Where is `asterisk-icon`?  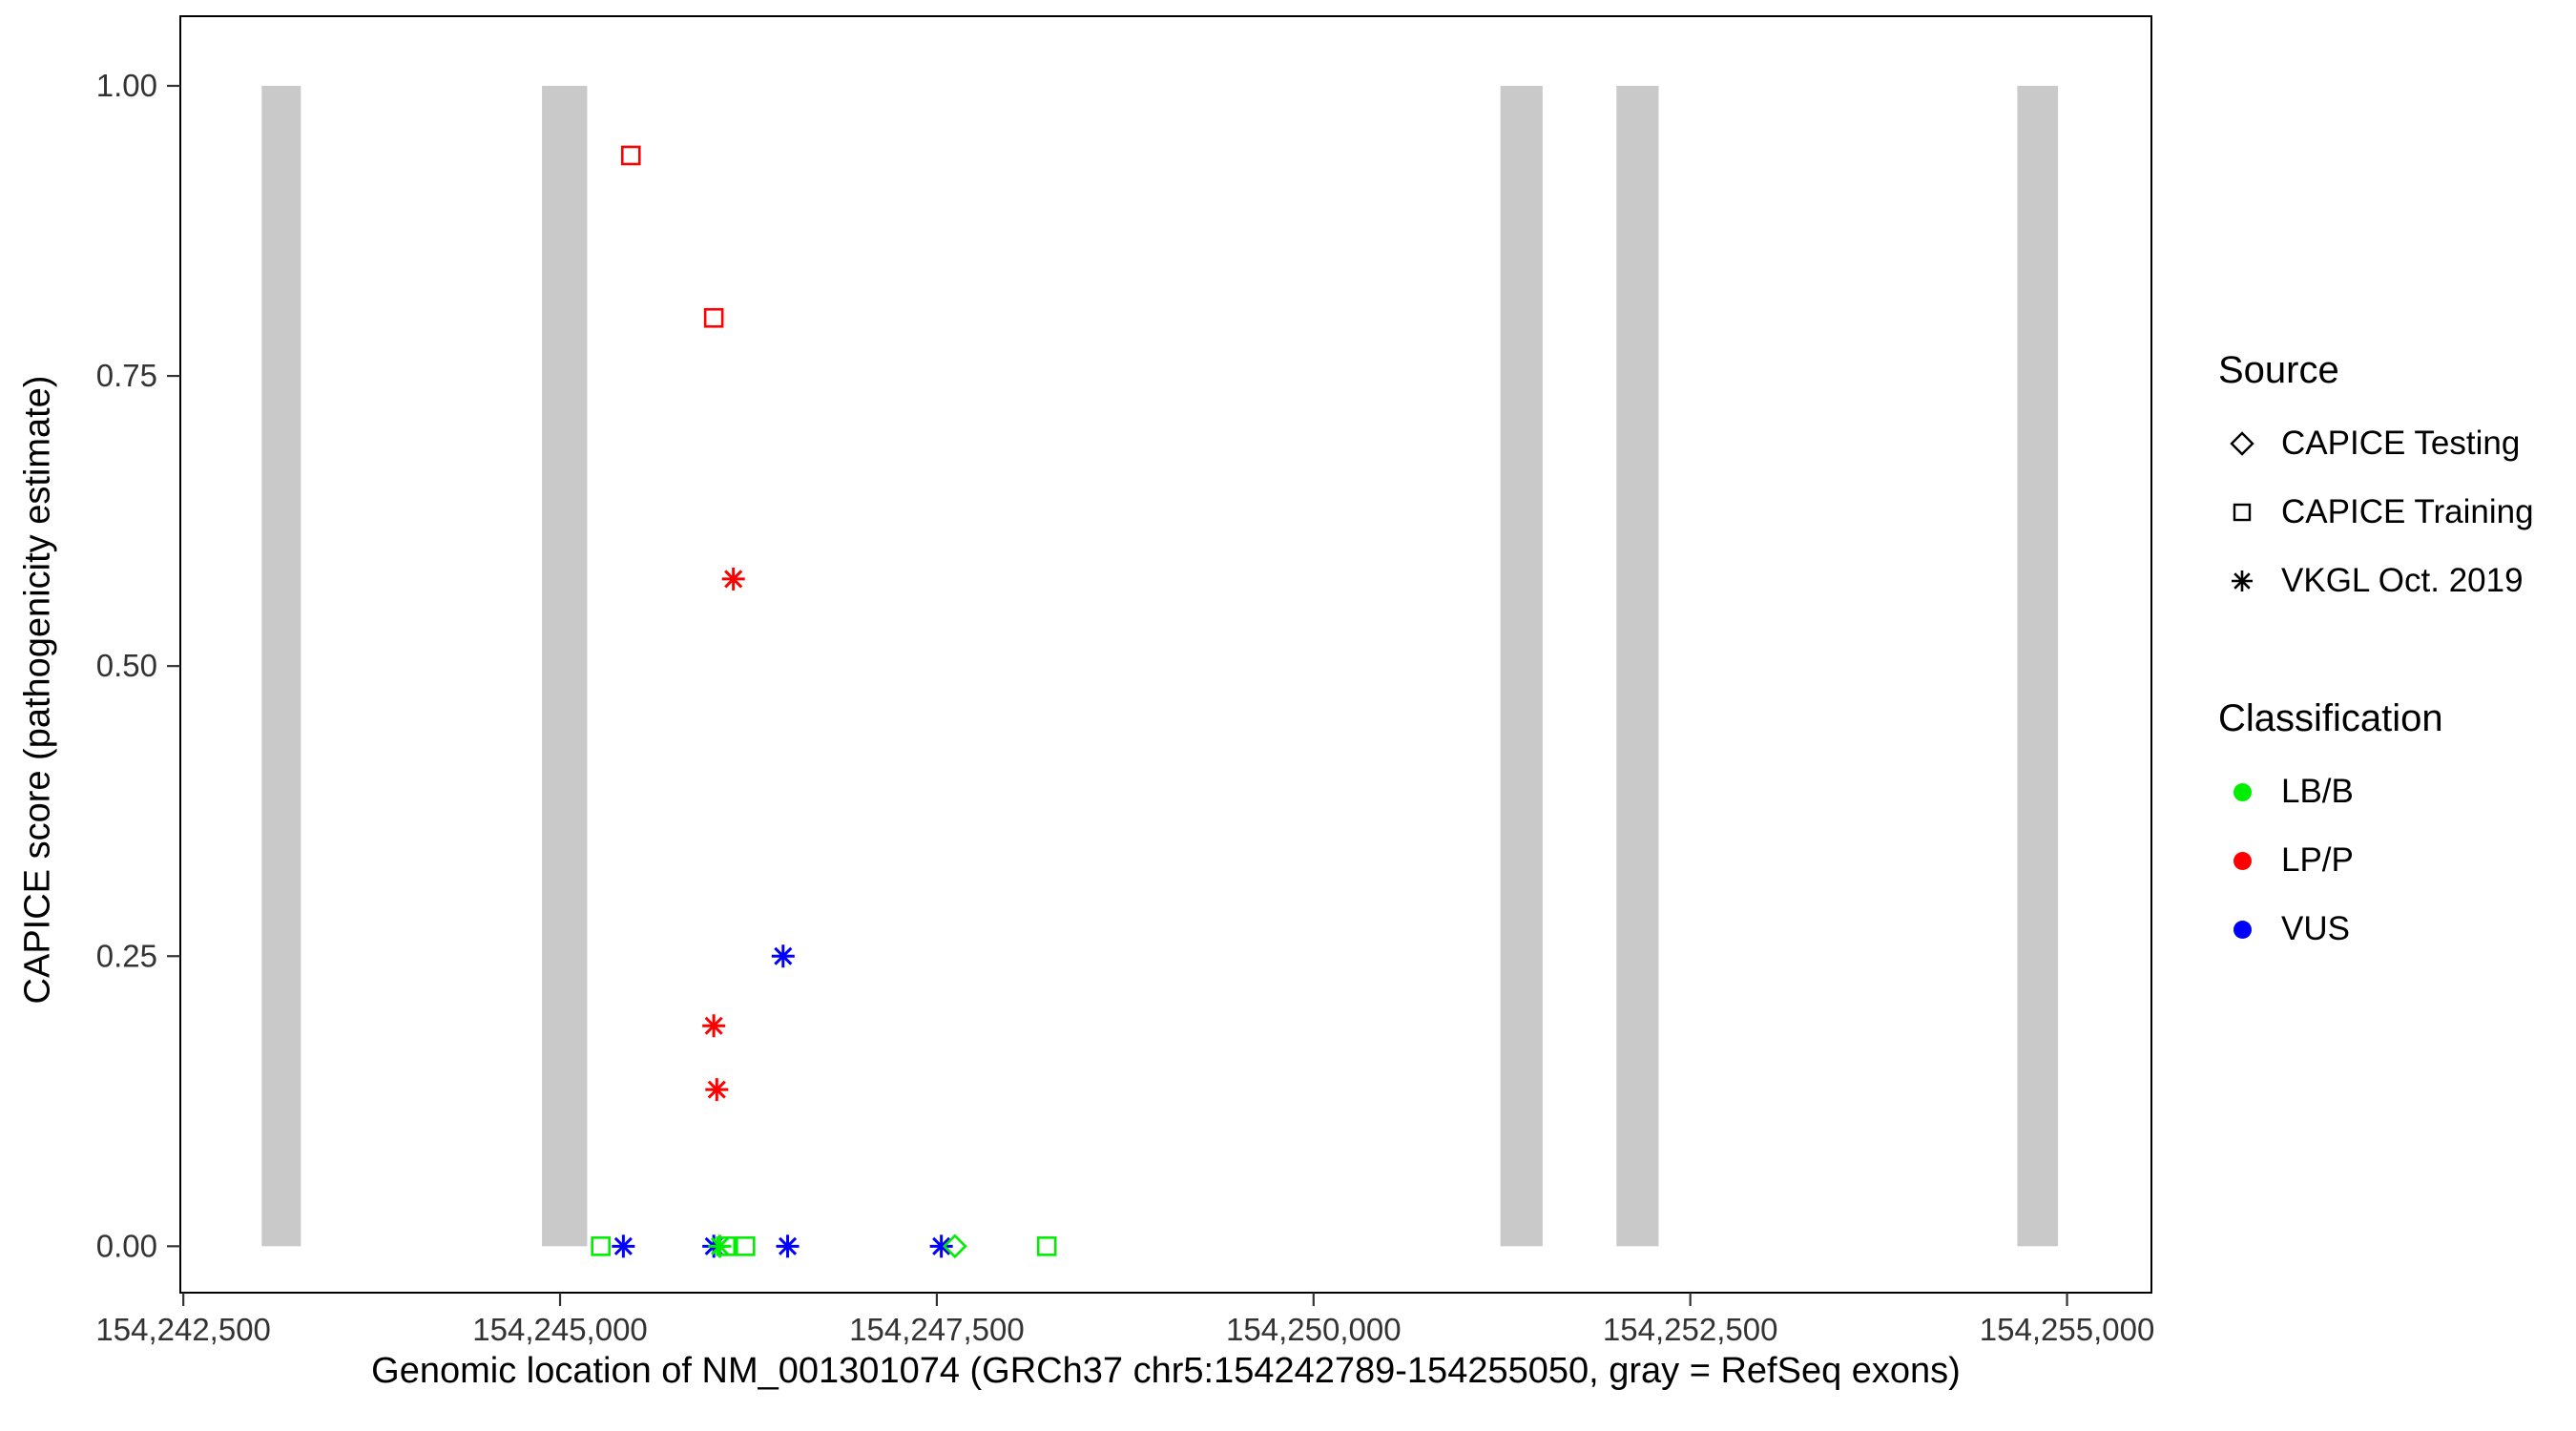
asterisk-icon is located at coordinates (2242, 581).